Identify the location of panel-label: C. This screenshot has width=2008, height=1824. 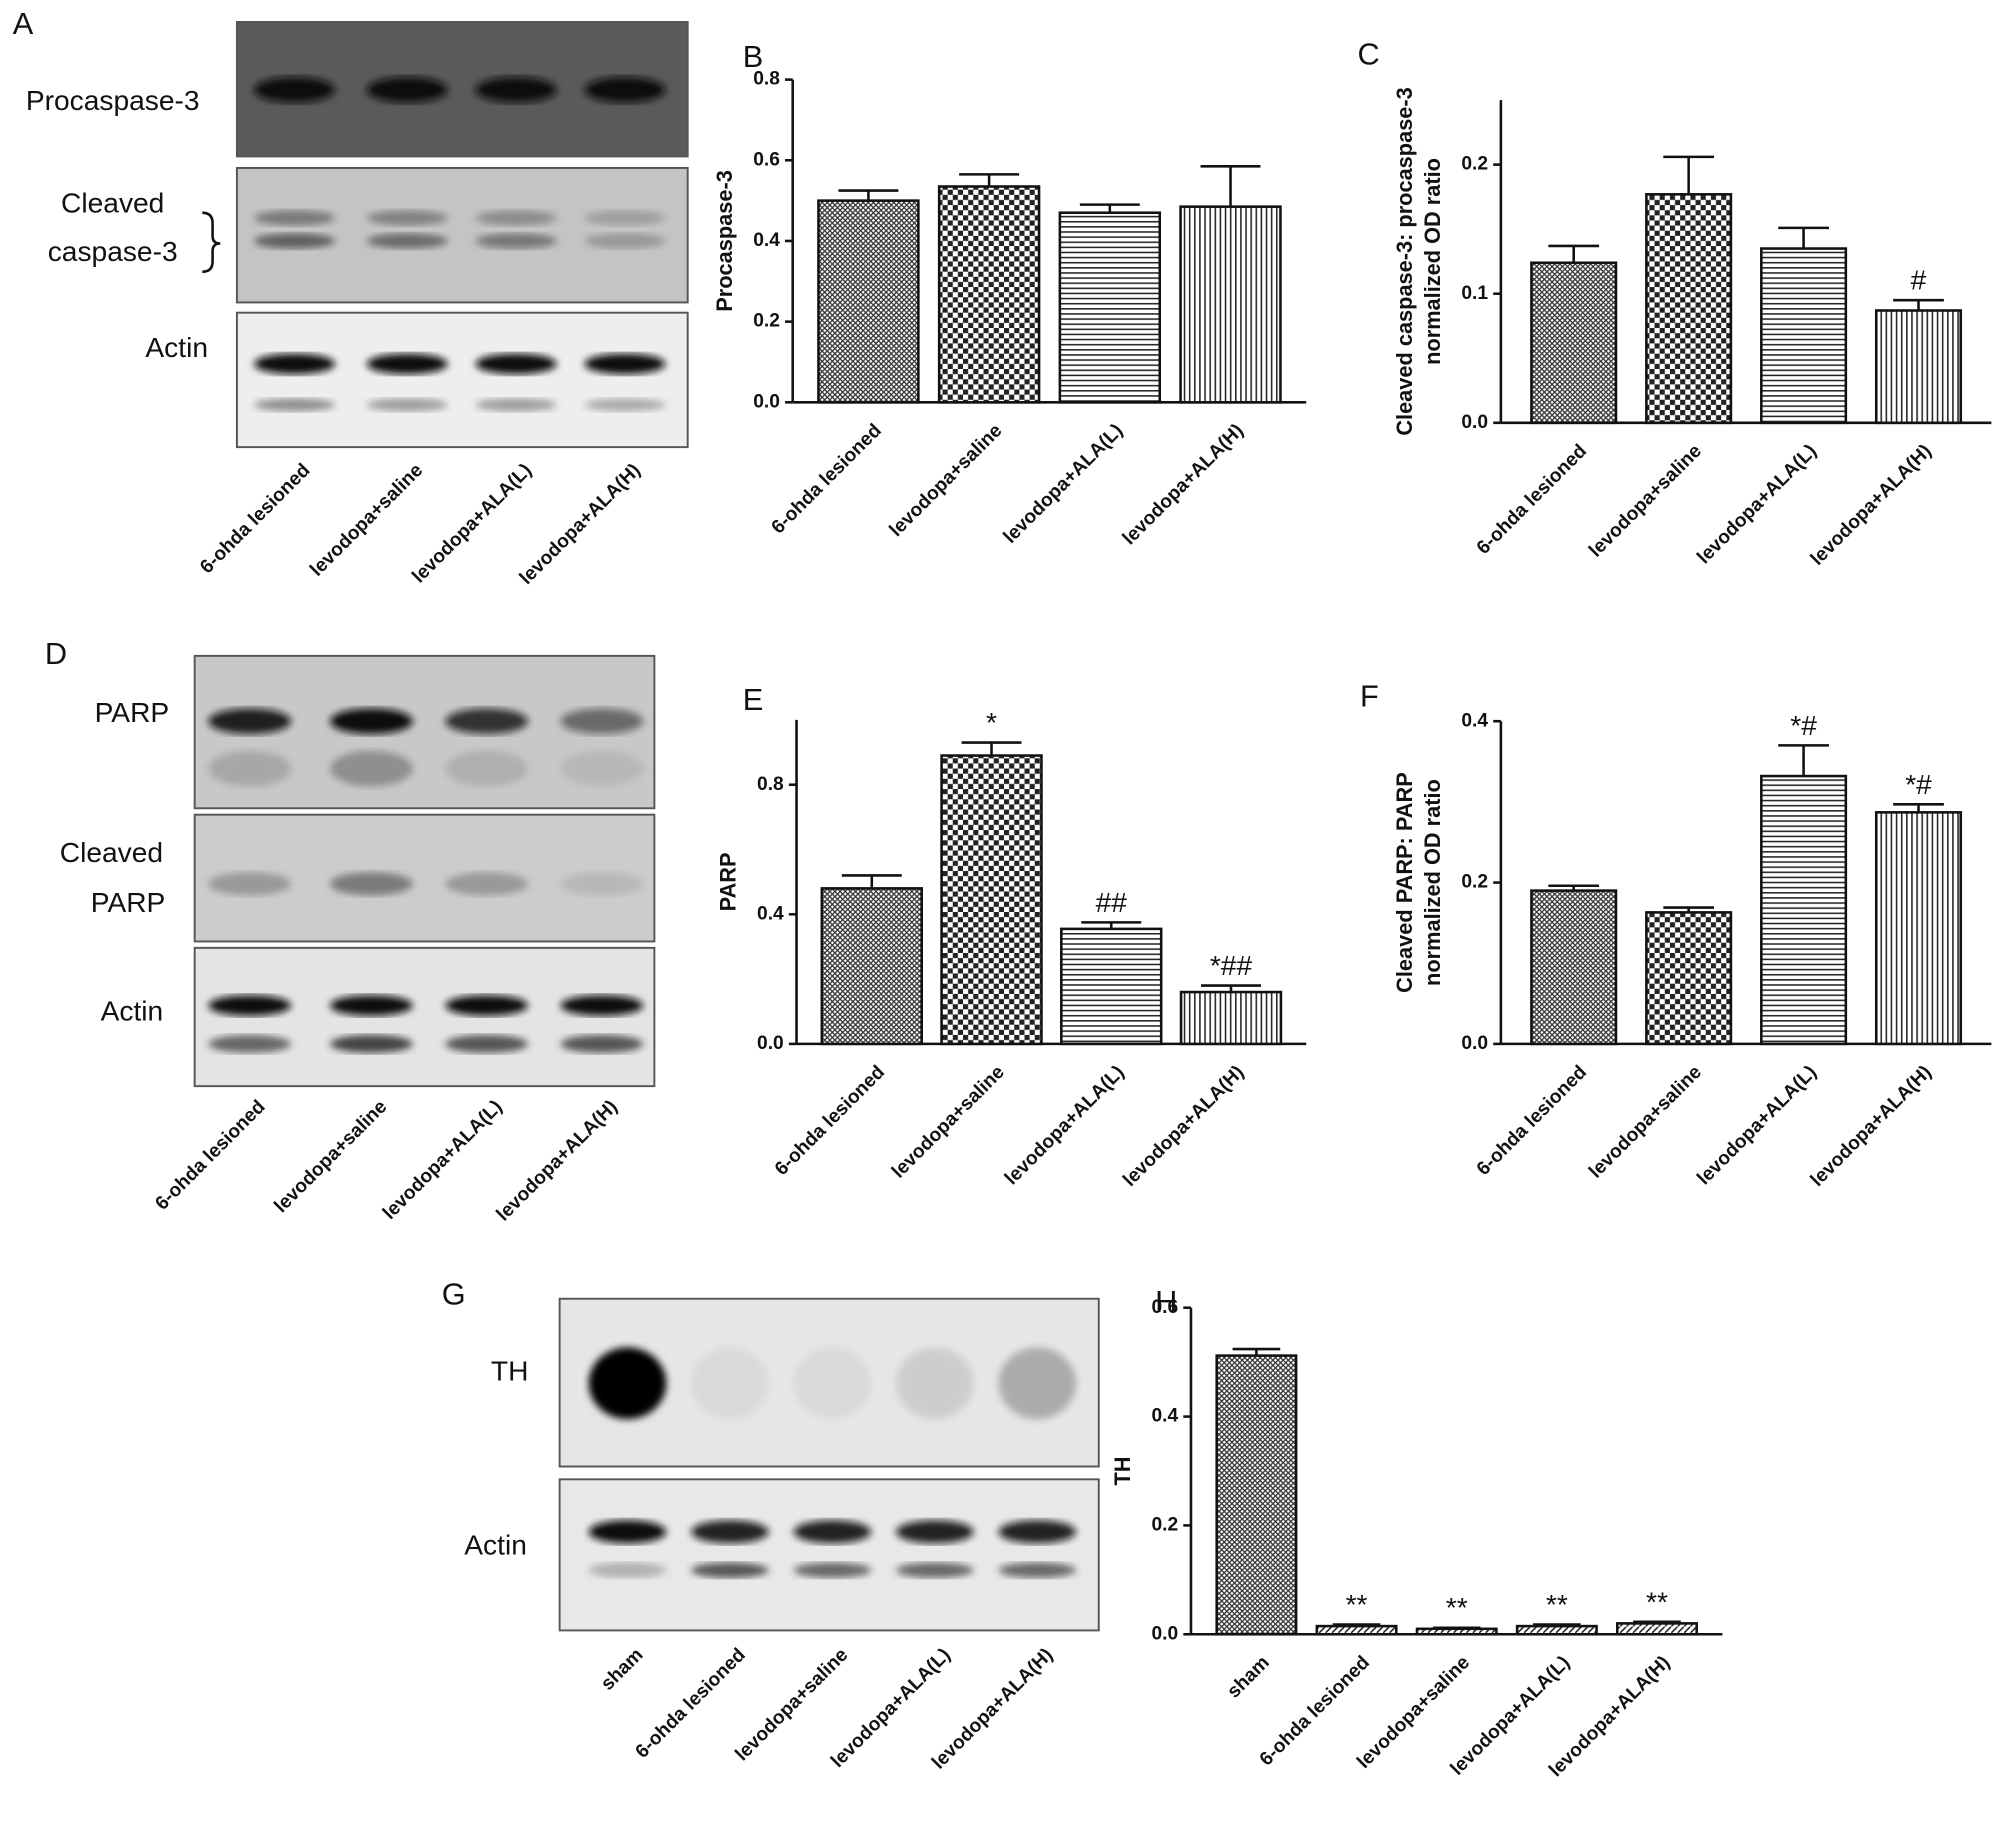
(1368, 54).